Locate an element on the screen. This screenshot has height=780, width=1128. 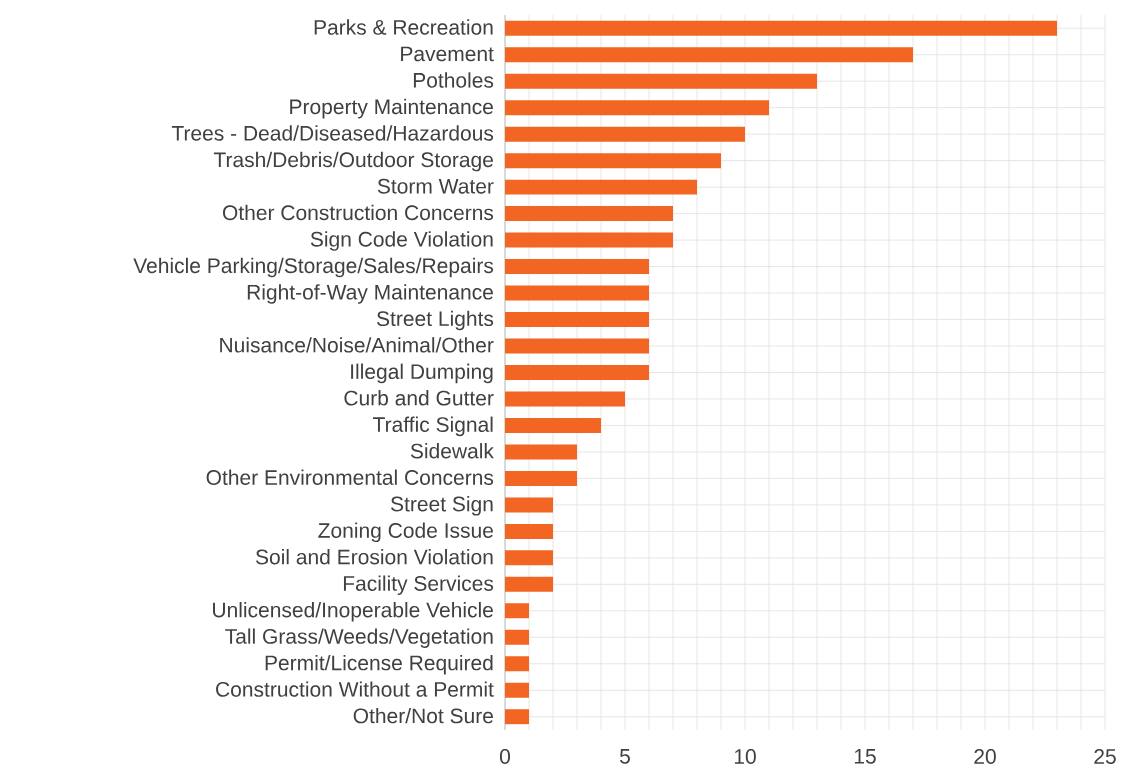
x-tick-label: 10 is located at coordinates (745, 756).